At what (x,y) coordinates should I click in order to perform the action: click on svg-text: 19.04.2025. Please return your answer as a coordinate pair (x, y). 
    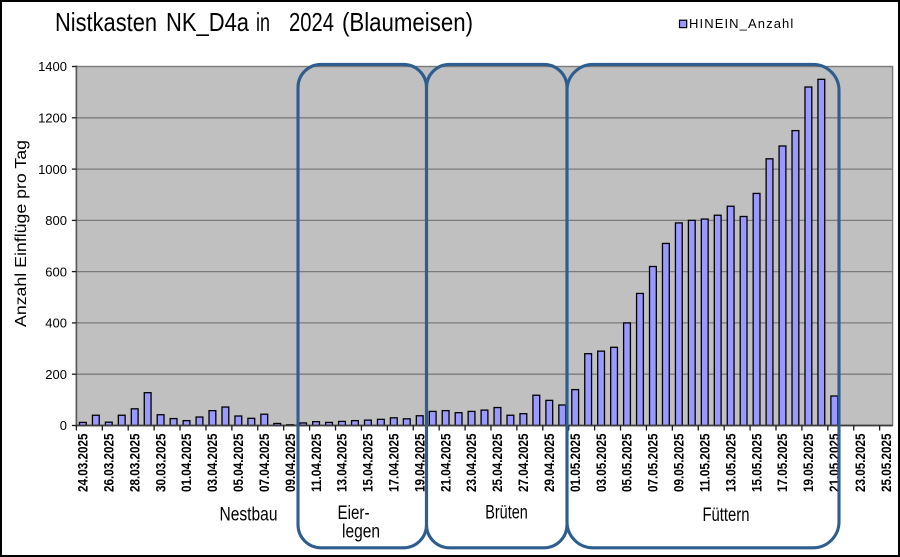
    Looking at the image, I should click on (419, 462).